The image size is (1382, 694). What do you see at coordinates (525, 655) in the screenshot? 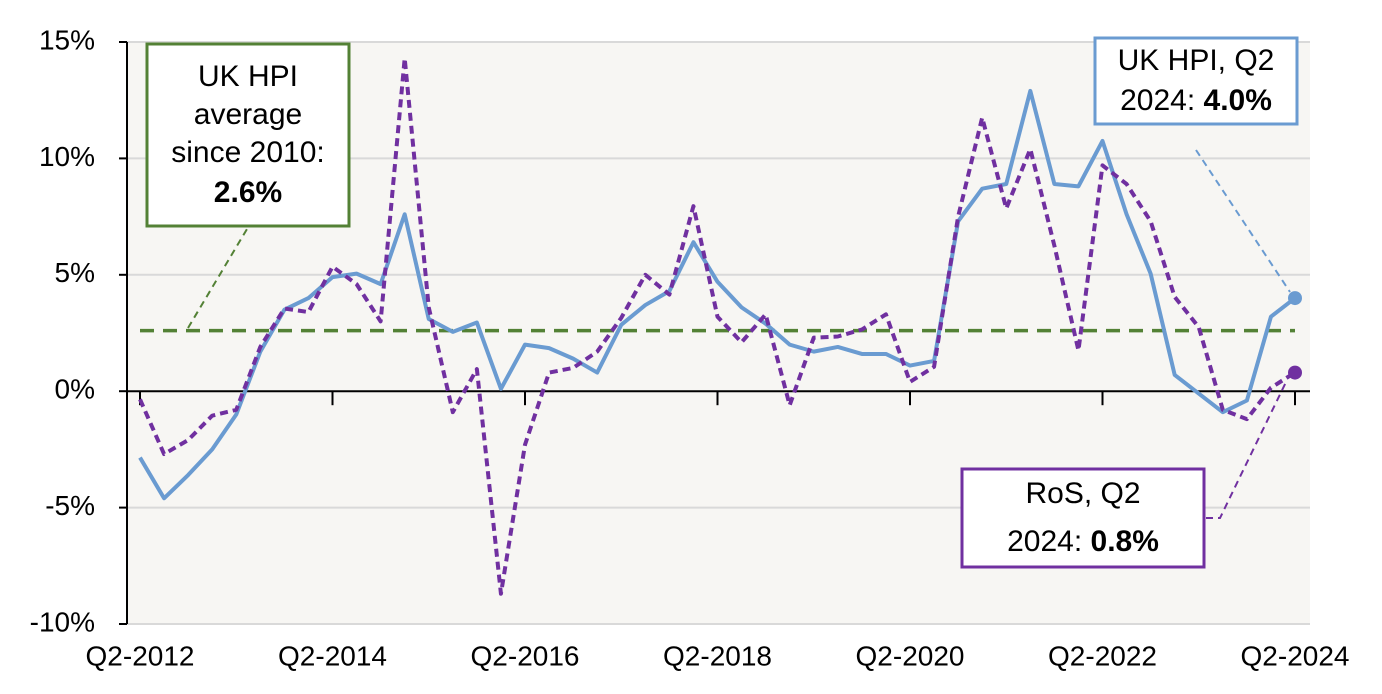
I see `x-tick-label: Q2-2016` at bounding box center [525, 655].